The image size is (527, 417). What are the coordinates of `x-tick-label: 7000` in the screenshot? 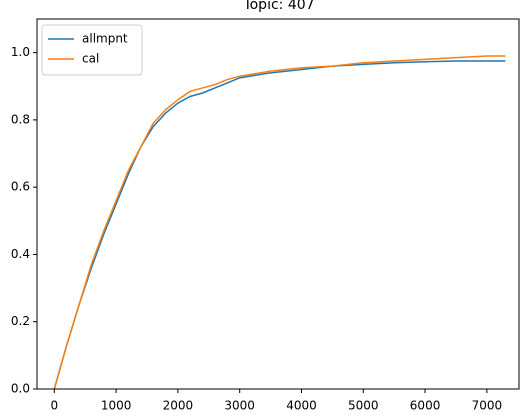 It's located at (487, 406).